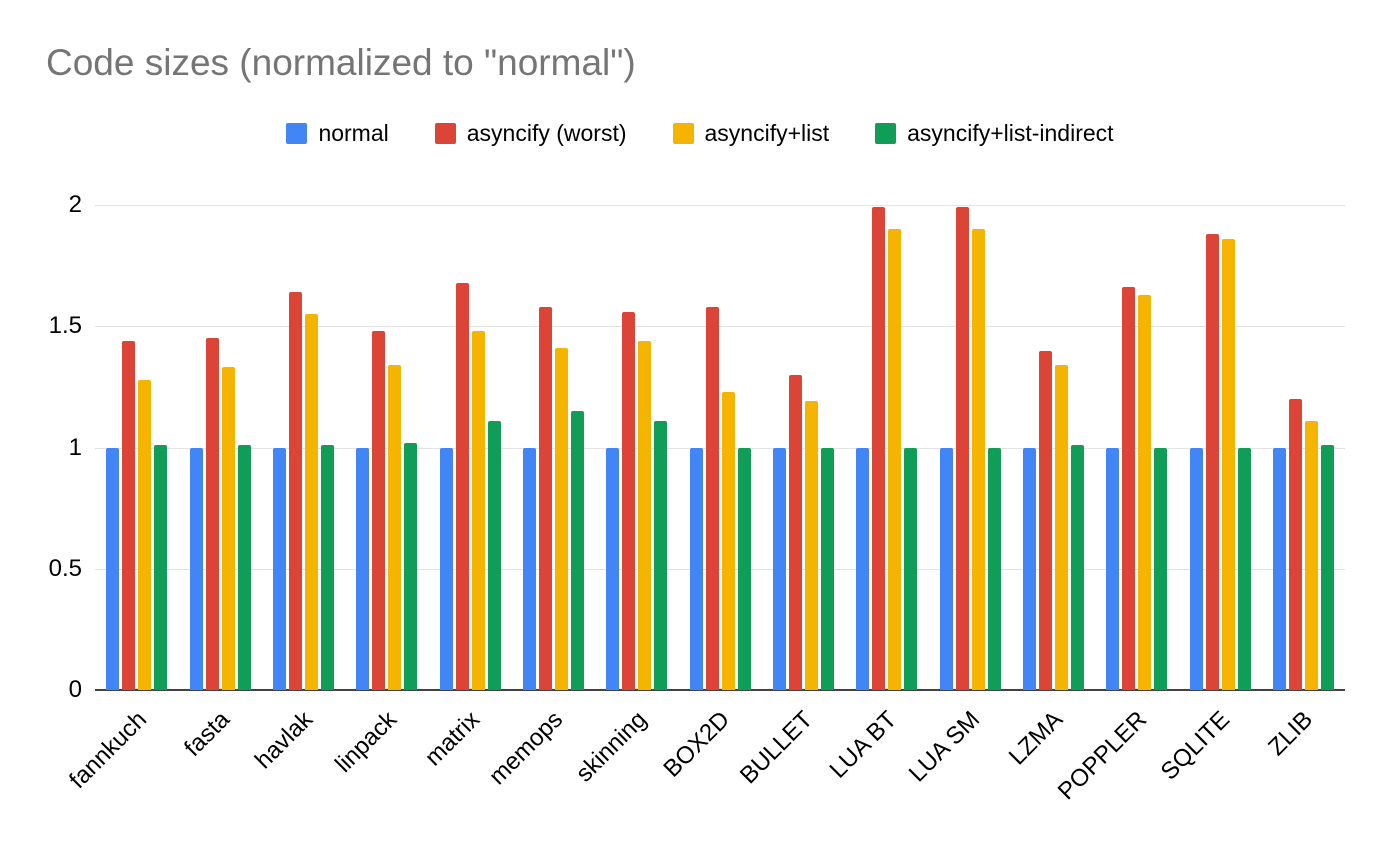 The image size is (1379, 852). I want to click on bar-asyncify-list-indirect-lzma, so click(1077, 567).